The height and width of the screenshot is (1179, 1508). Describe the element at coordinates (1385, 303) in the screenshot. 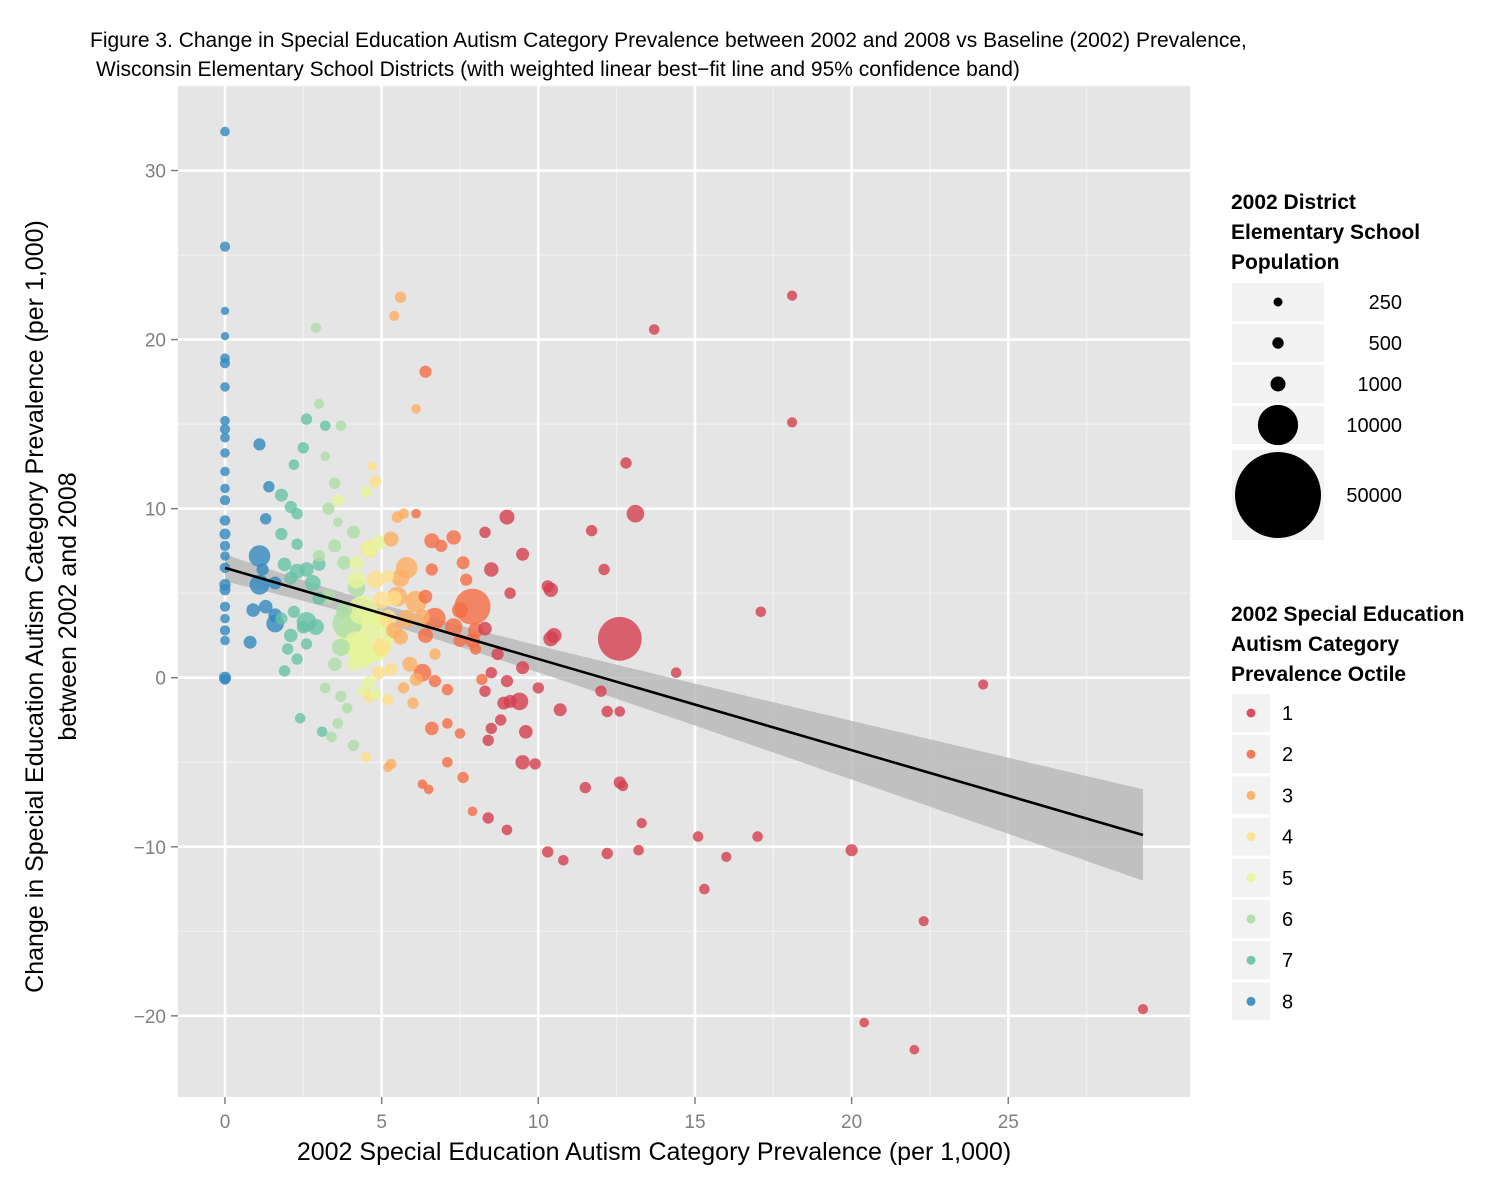

I see `size-legend-label: 250` at that location.